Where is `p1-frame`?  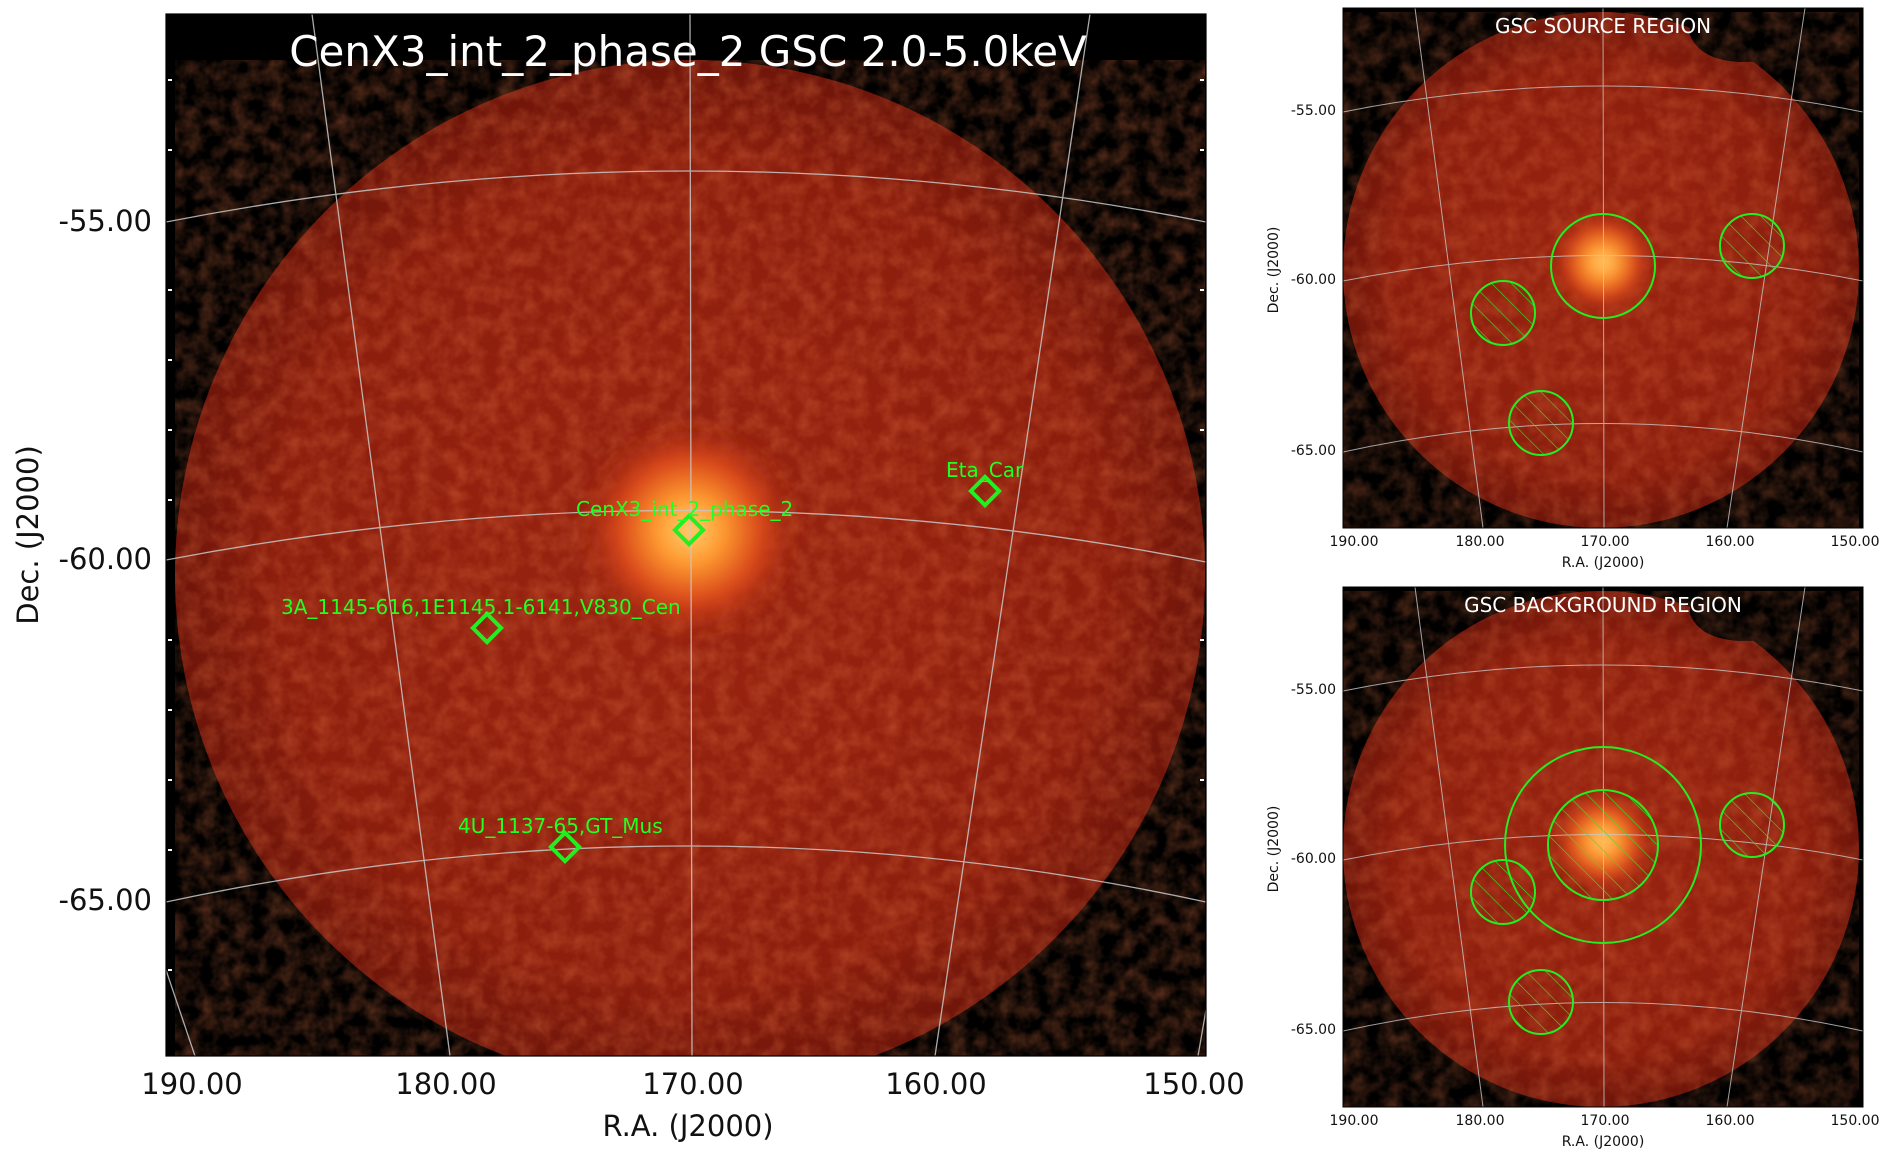 p1-frame is located at coordinates (1603, 268).